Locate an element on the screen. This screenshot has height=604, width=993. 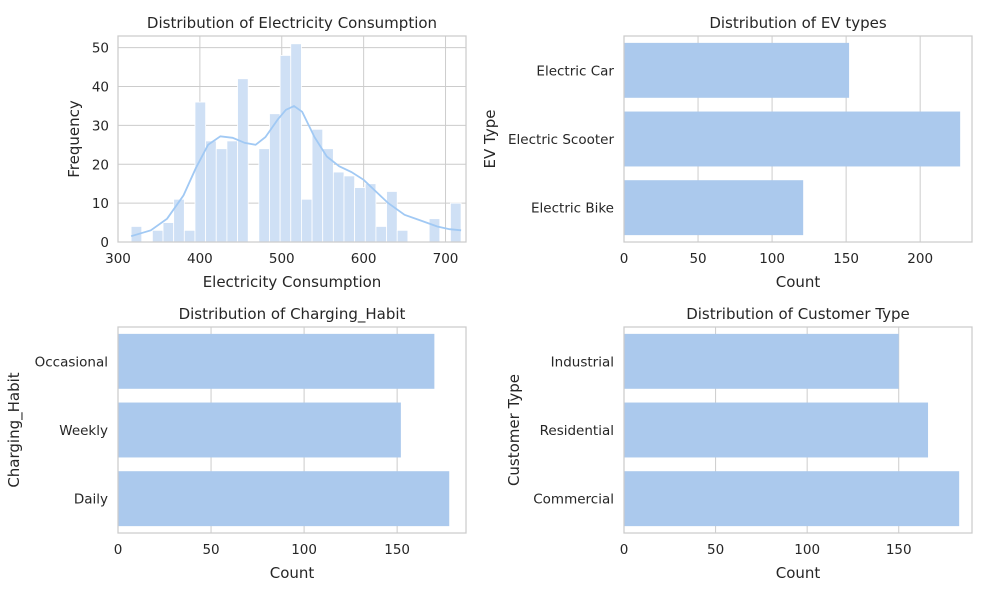
category-label: Occasional is located at coordinates (71, 362).